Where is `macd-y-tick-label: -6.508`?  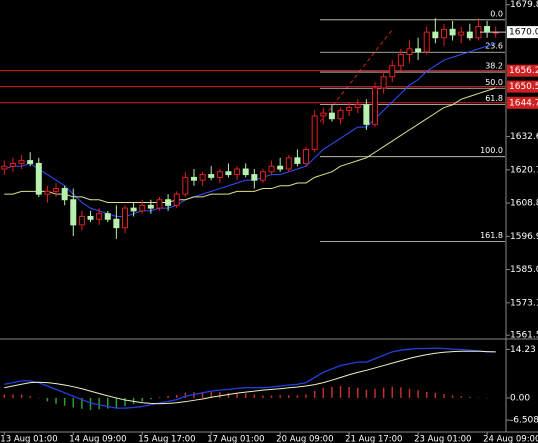 macd-y-tick-label: -6.508 is located at coordinates (524, 421).